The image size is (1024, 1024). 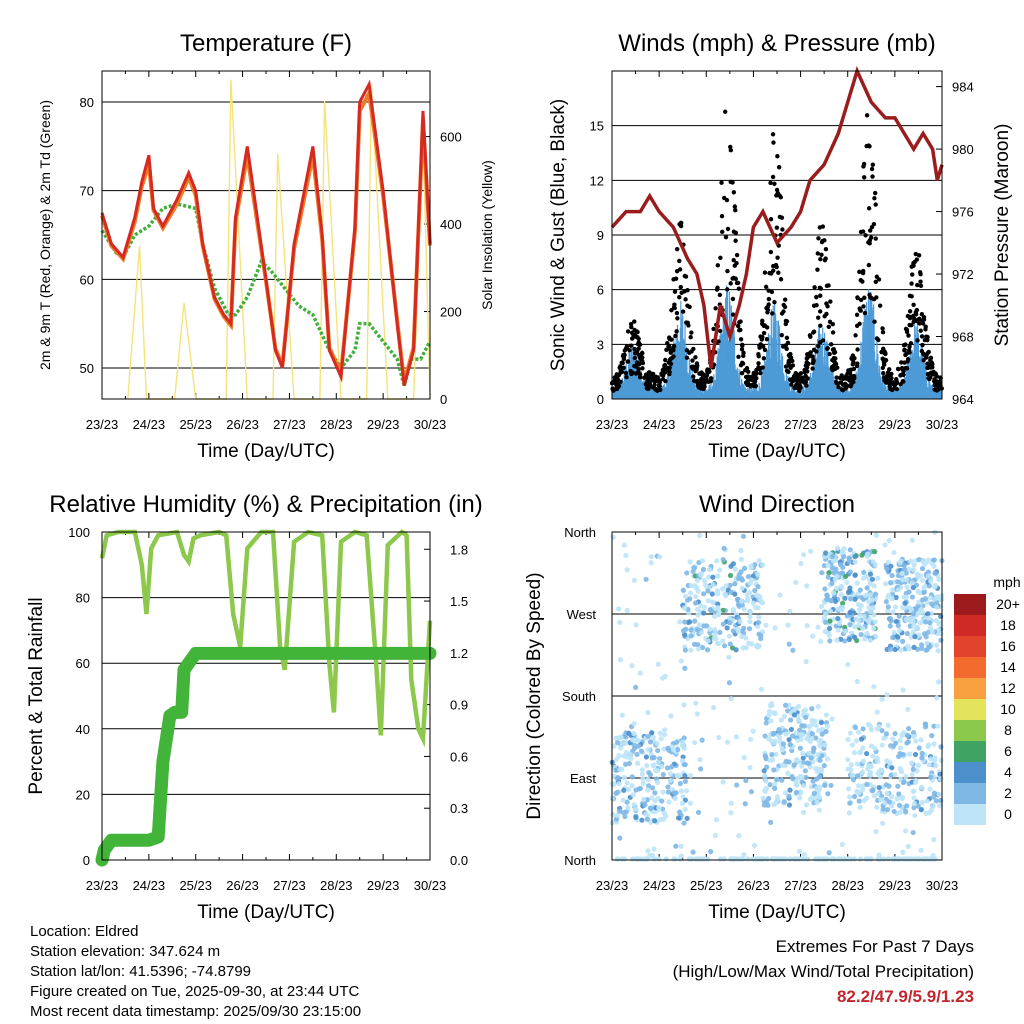 I want to click on x-tick-label: 26/23, so click(x=753, y=424).